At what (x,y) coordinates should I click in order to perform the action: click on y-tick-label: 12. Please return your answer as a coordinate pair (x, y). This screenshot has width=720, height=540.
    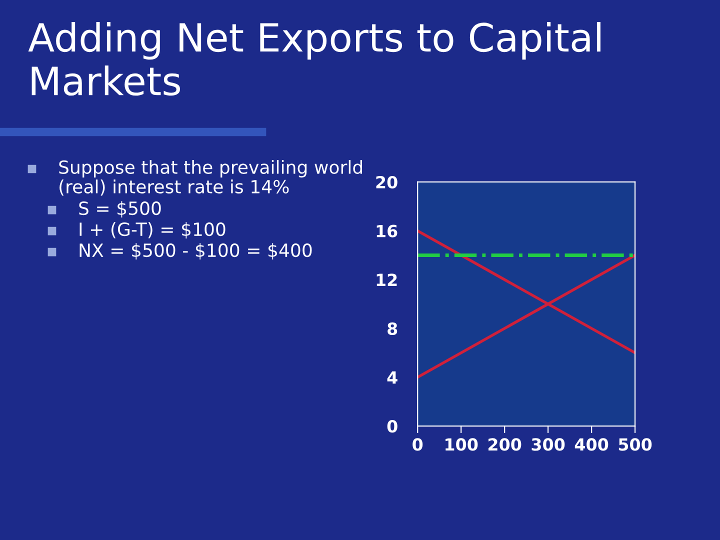
    Looking at the image, I should click on (386, 280).